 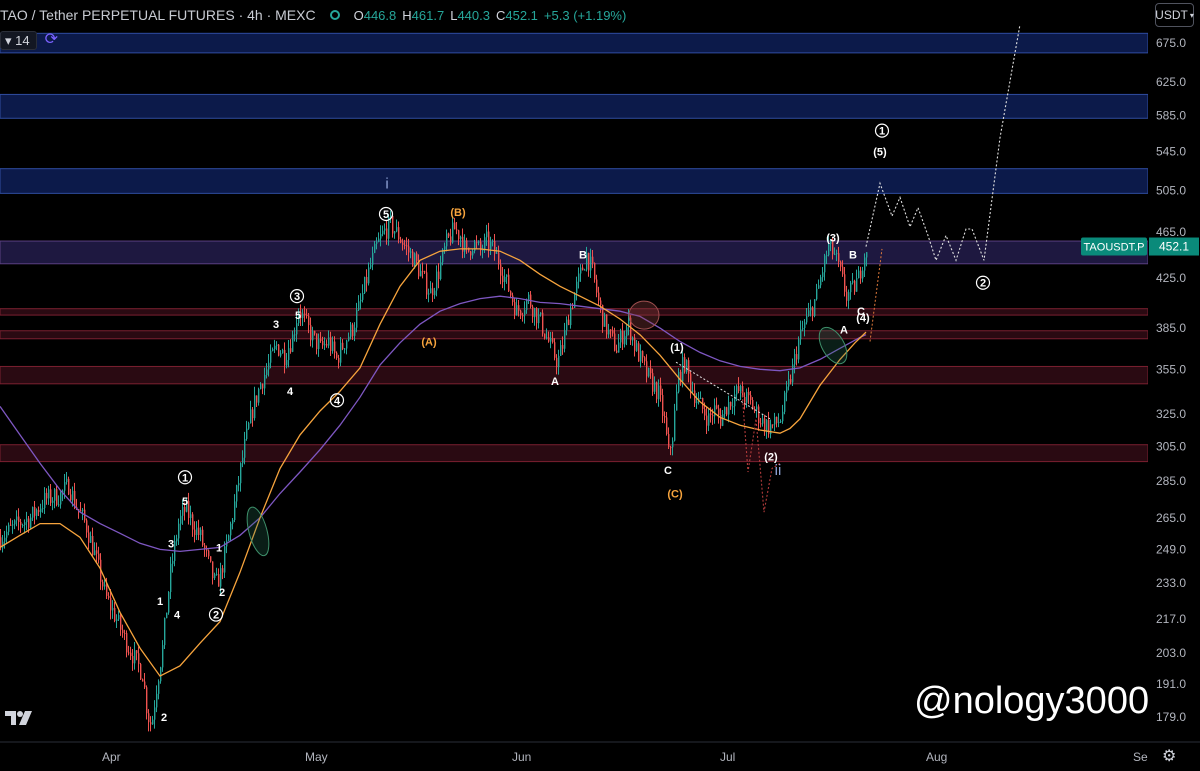 I want to click on wave-label: 2, so click(x=222, y=593).